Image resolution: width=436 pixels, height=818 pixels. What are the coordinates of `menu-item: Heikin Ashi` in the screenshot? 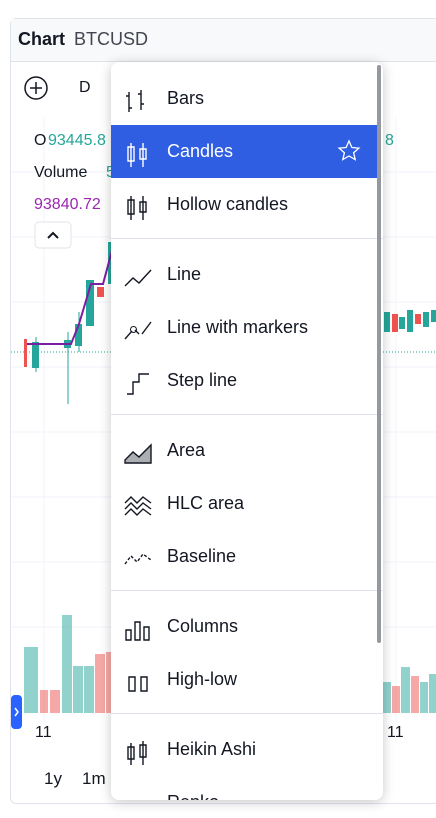 It's located at (244, 749).